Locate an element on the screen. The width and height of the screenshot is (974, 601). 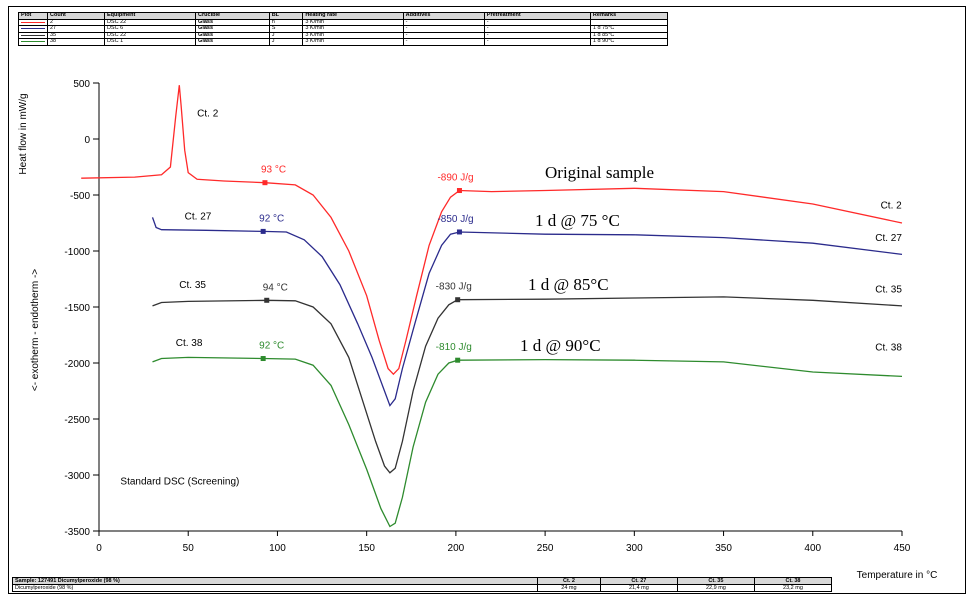
series-name-right: Ct. 27 is located at coordinates (888, 238).